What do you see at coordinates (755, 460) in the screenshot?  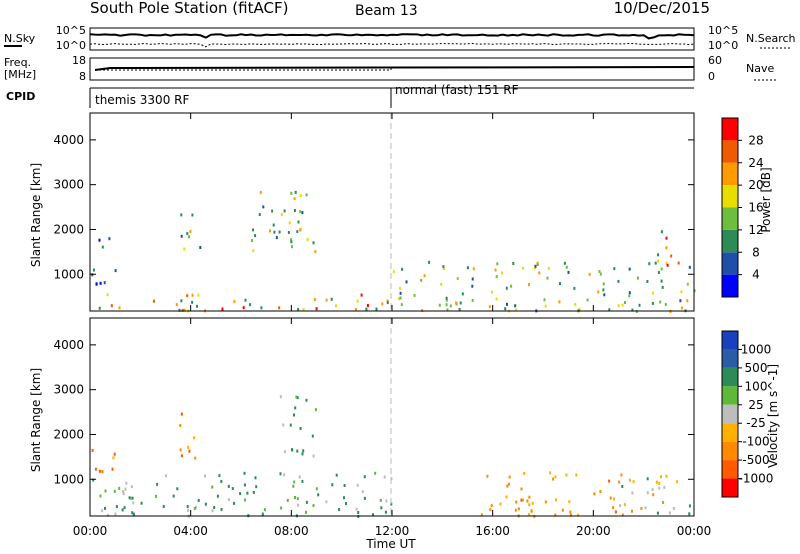 I see `velocity-colorbar-tick-label: -500` at bounding box center [755, 460].